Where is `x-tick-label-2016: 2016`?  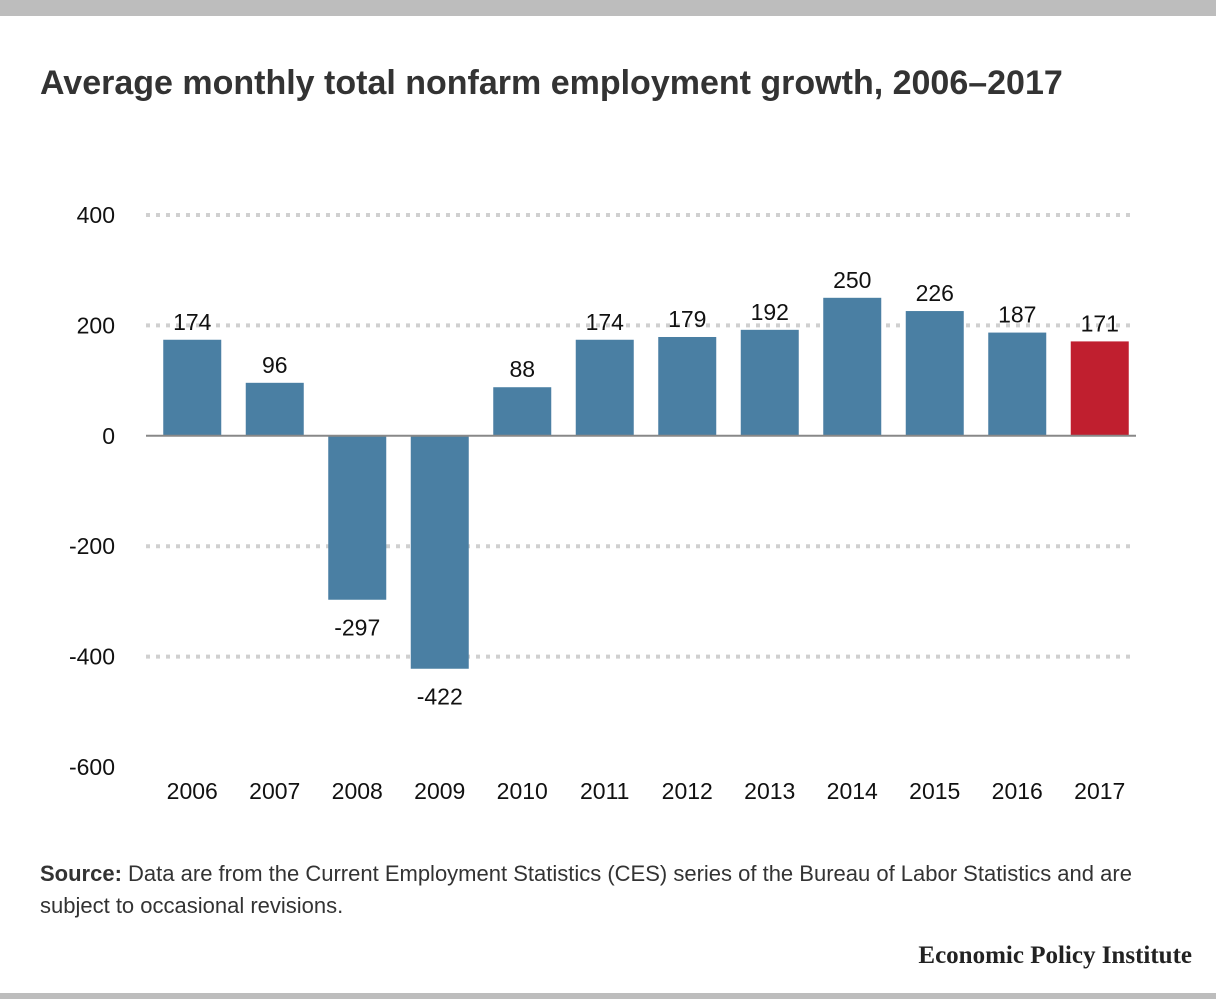 x-tick-label-2016: 2016 is located at coordinates (1017, 791).